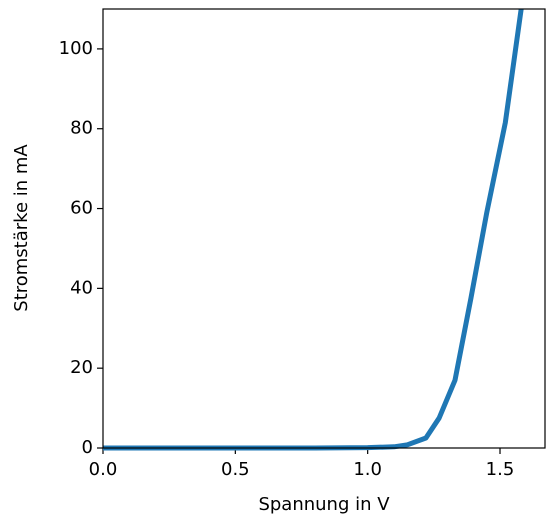  Describe the element at coordinates (81, 128) in the screenshot. I see `y-tick-label: 80` at that location.